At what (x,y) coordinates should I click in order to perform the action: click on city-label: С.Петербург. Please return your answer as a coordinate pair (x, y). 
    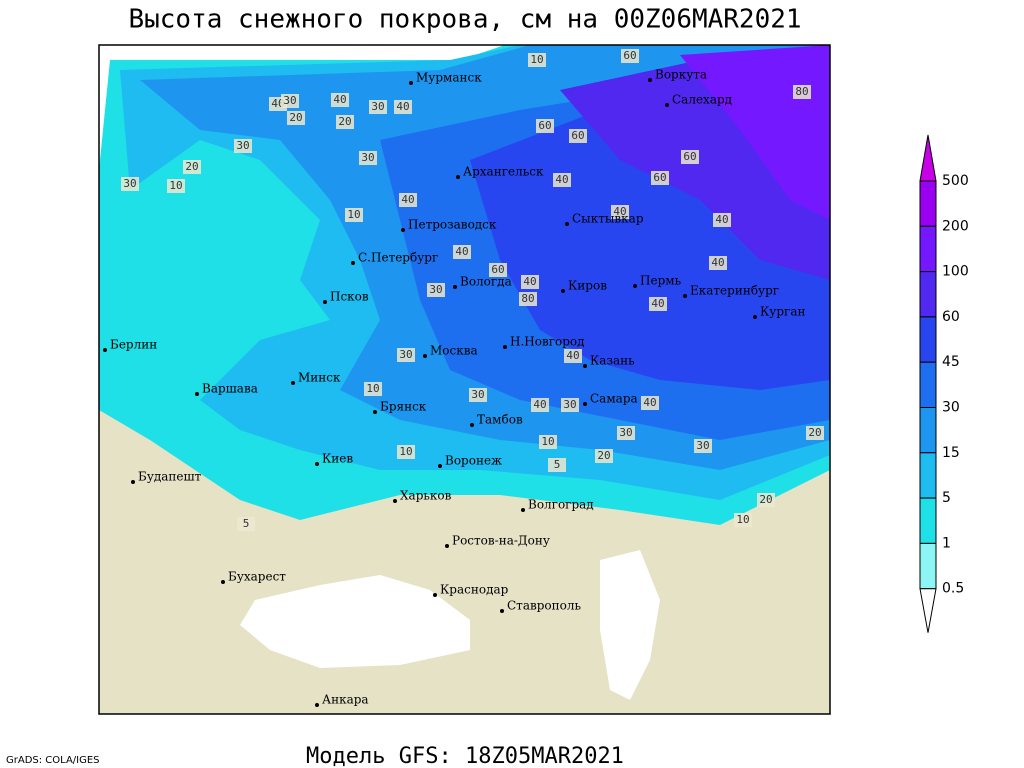
    Looking at the image, I should click on (398, 258).